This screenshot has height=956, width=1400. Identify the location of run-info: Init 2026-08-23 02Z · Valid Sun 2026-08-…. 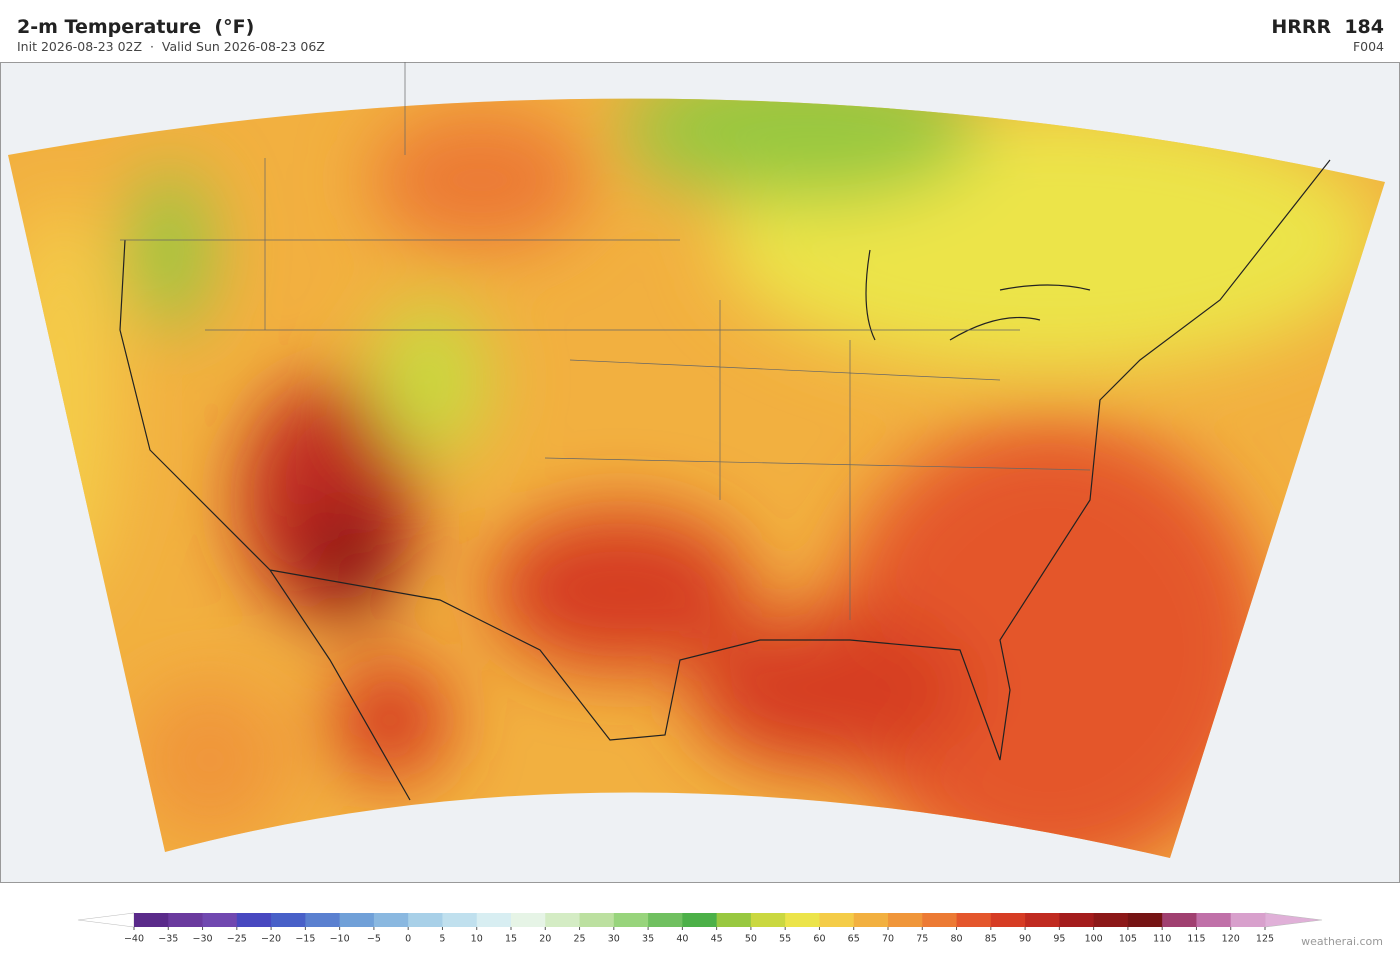
(171, 46).